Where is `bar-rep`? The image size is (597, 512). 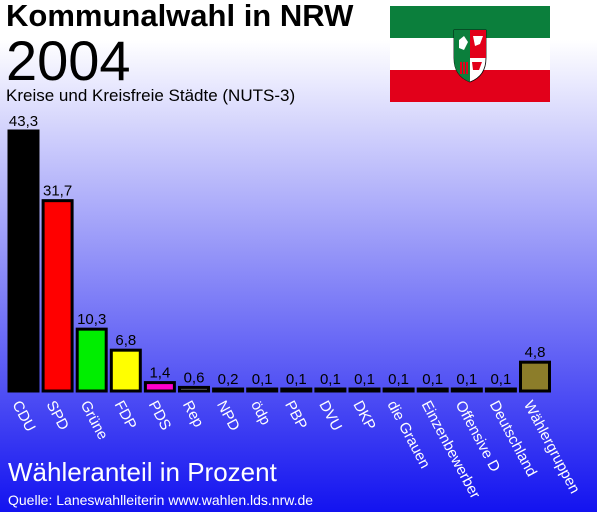
bar-rep is located at coordinates (194, 389).